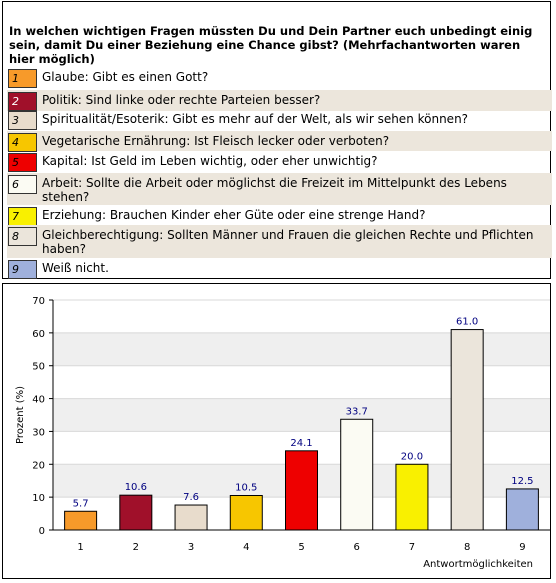 This screenshot has height=583, width=556. I want to click on legend-swatch: 3, so click(22, 120).